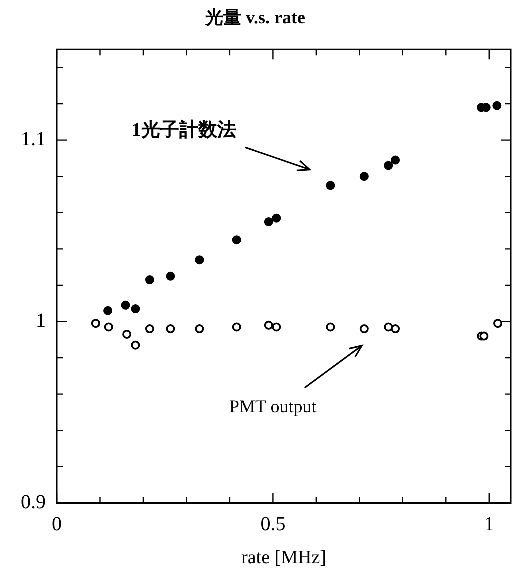 The height and width of the screenshot is (580, 525). I want to click on annotation: PMT output, so click(273, 406).